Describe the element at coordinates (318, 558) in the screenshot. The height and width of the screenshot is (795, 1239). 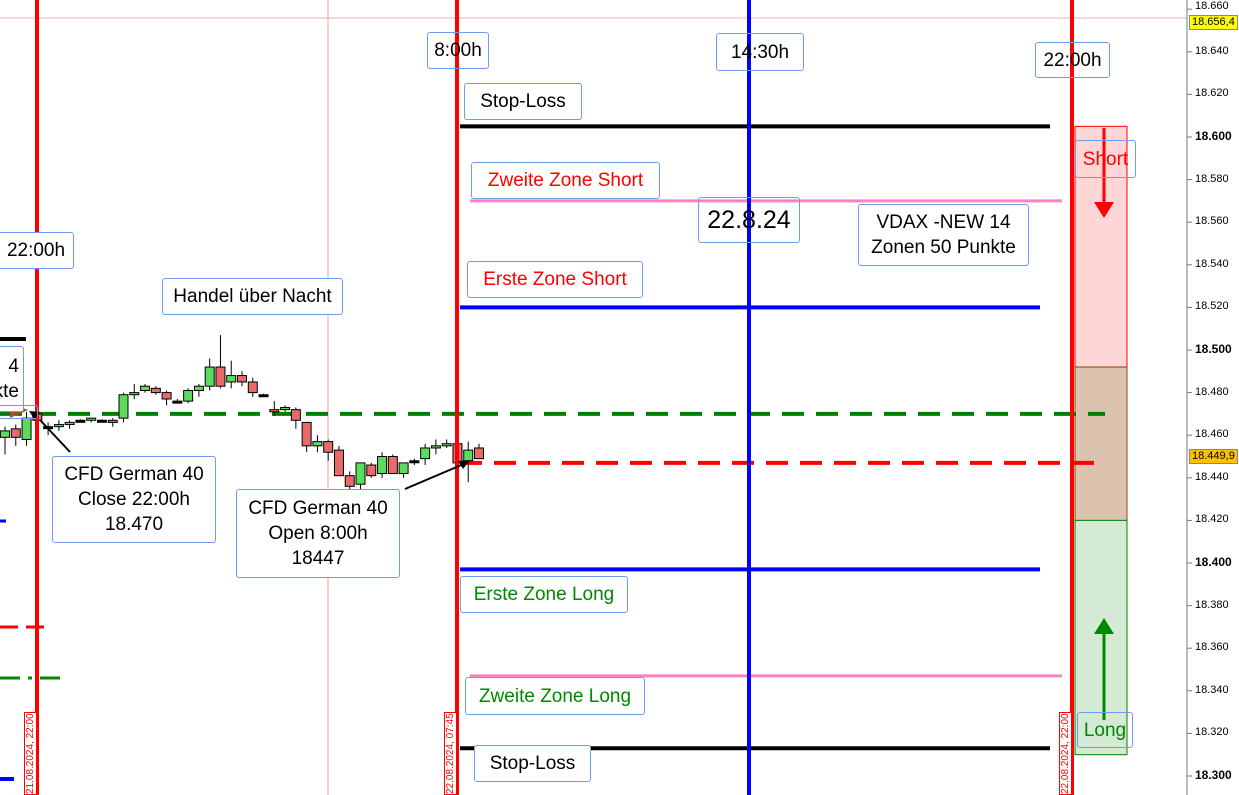
I see `open-line3: 18447` at that location.